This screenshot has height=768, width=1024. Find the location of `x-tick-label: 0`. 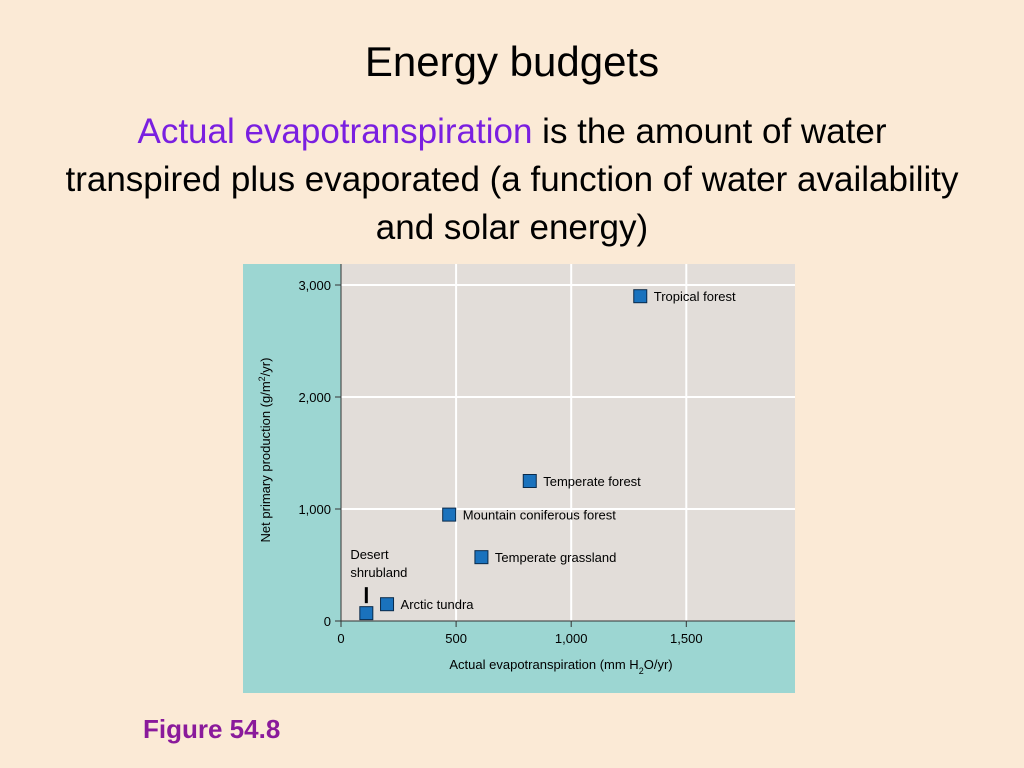

x-tick-label: 0 is located at coordinates (340, 638).